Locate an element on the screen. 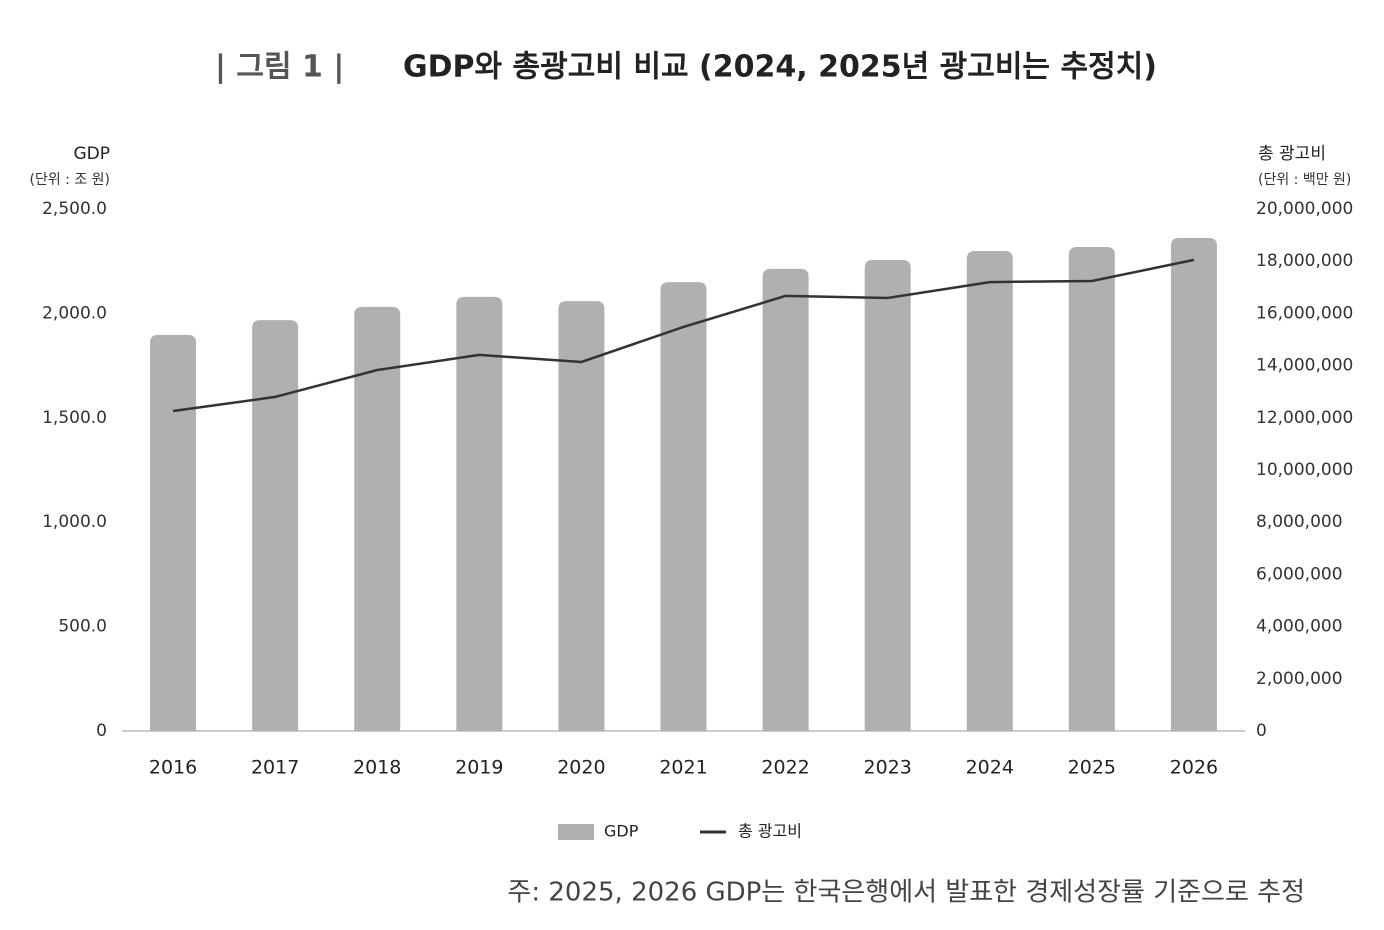 This screenshot has height=930, width=1384. legend-label: 총 광고비 is located at coordinates (770, 831).